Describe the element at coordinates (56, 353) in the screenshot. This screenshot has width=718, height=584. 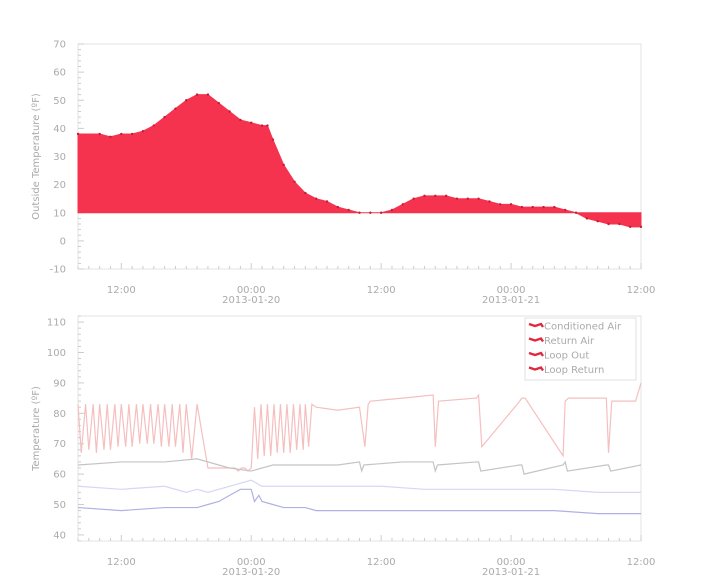
I see `y-tick-label: 100` at that location.